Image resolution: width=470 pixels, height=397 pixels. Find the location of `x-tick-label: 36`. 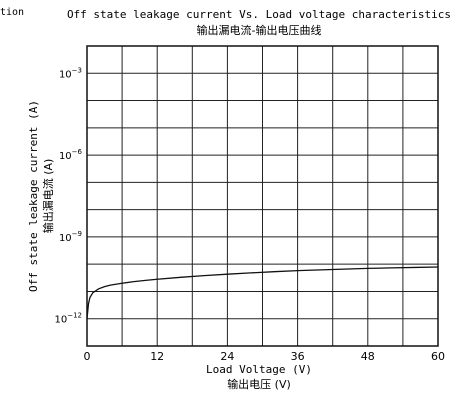

x-tick-label: 36 is located at coordinates (298, 356).